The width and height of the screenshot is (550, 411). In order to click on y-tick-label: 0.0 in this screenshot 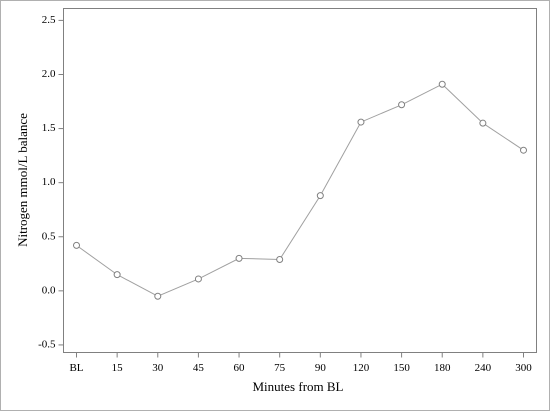, I will do `click(49, 290)`.